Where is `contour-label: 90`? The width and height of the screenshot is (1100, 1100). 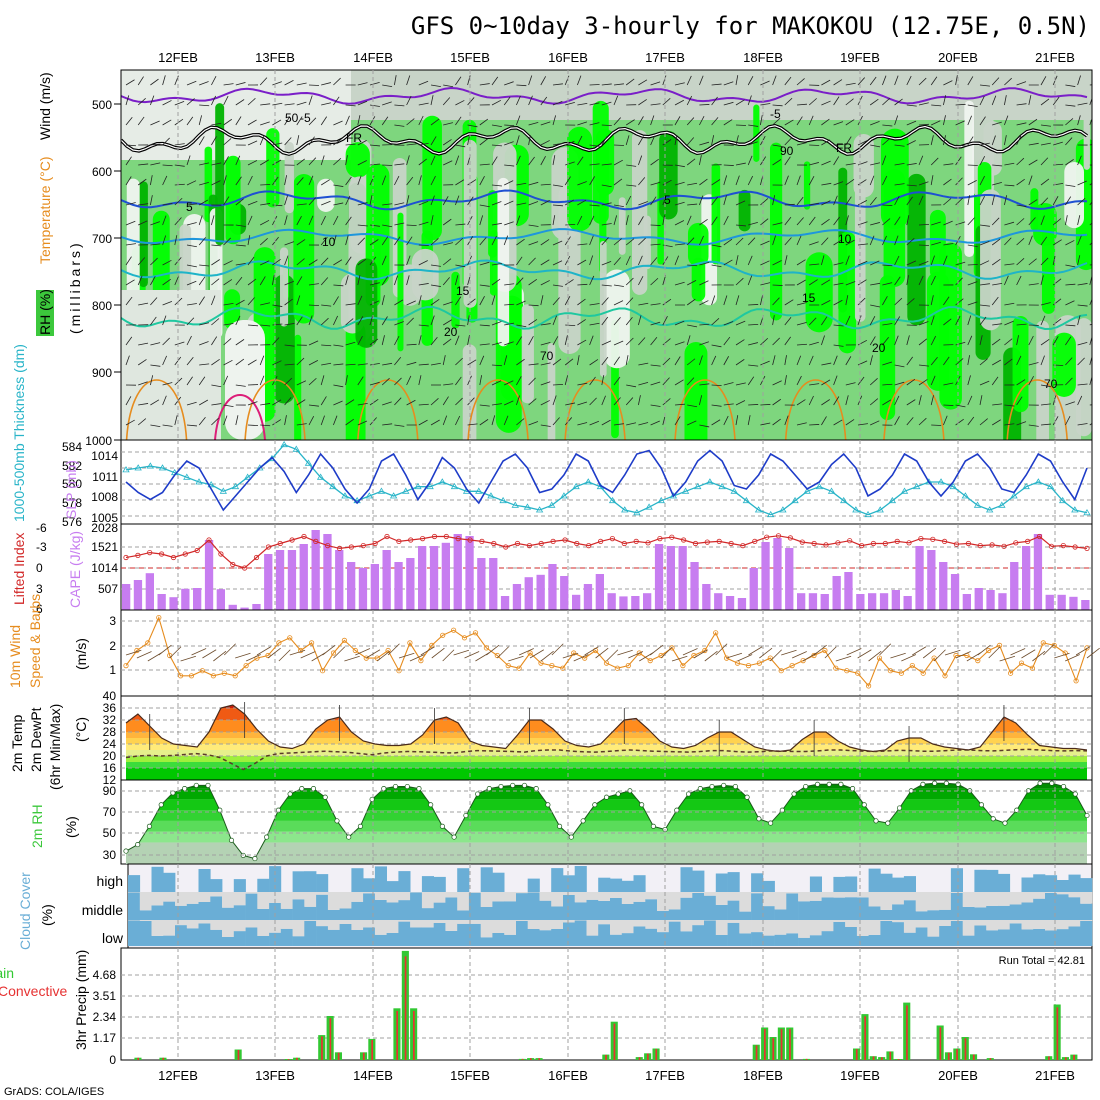
contour-label: 90 is located at coordinates (787, 151).